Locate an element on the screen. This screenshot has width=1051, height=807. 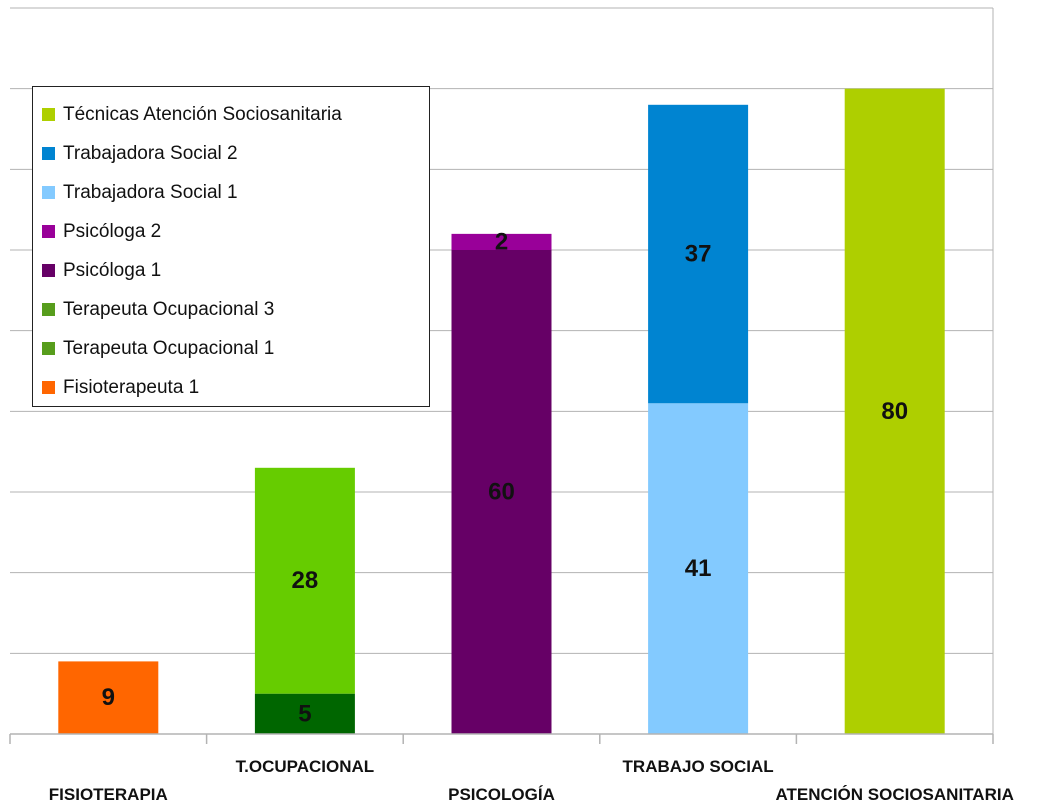
data-label: 37 is located at coordinates (698, 254).